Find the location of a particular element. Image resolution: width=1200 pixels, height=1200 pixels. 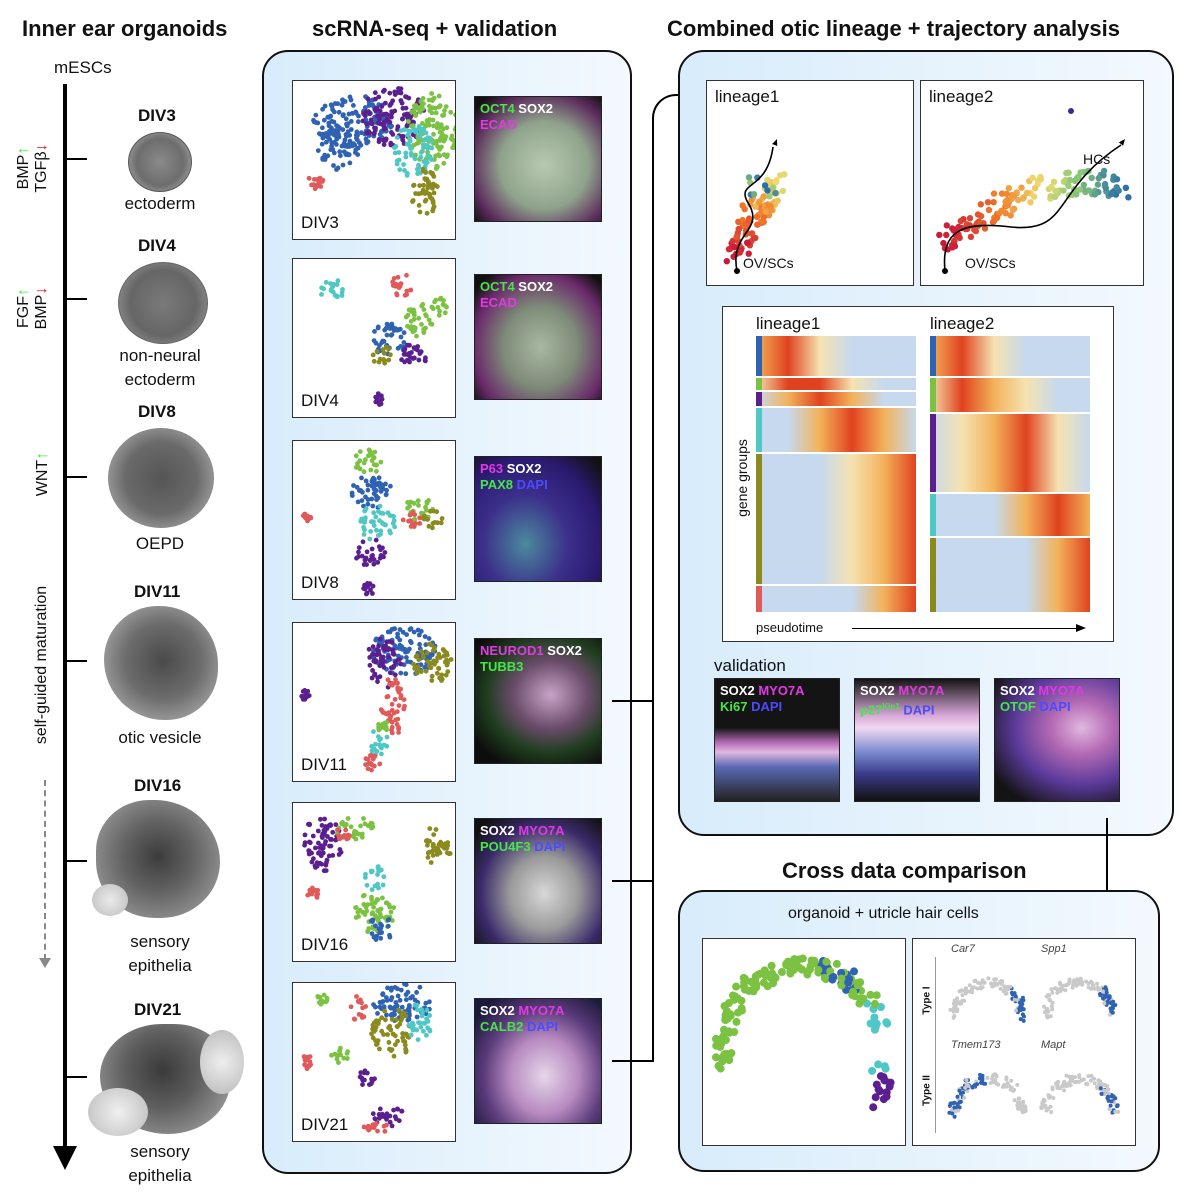

organoid-div16-bud is located at coordinates (110, 900).